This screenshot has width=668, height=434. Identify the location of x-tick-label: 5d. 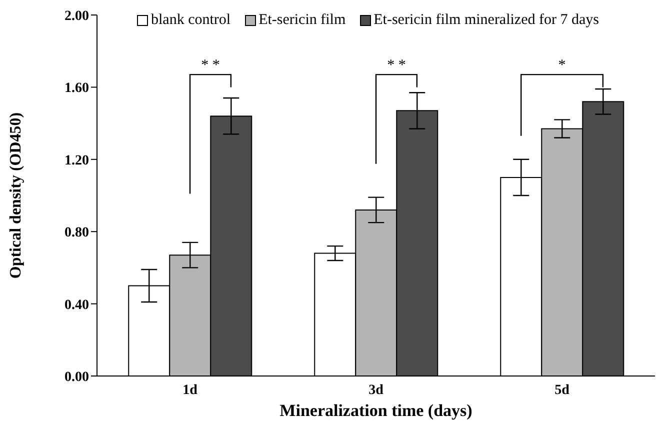
(562, 390).